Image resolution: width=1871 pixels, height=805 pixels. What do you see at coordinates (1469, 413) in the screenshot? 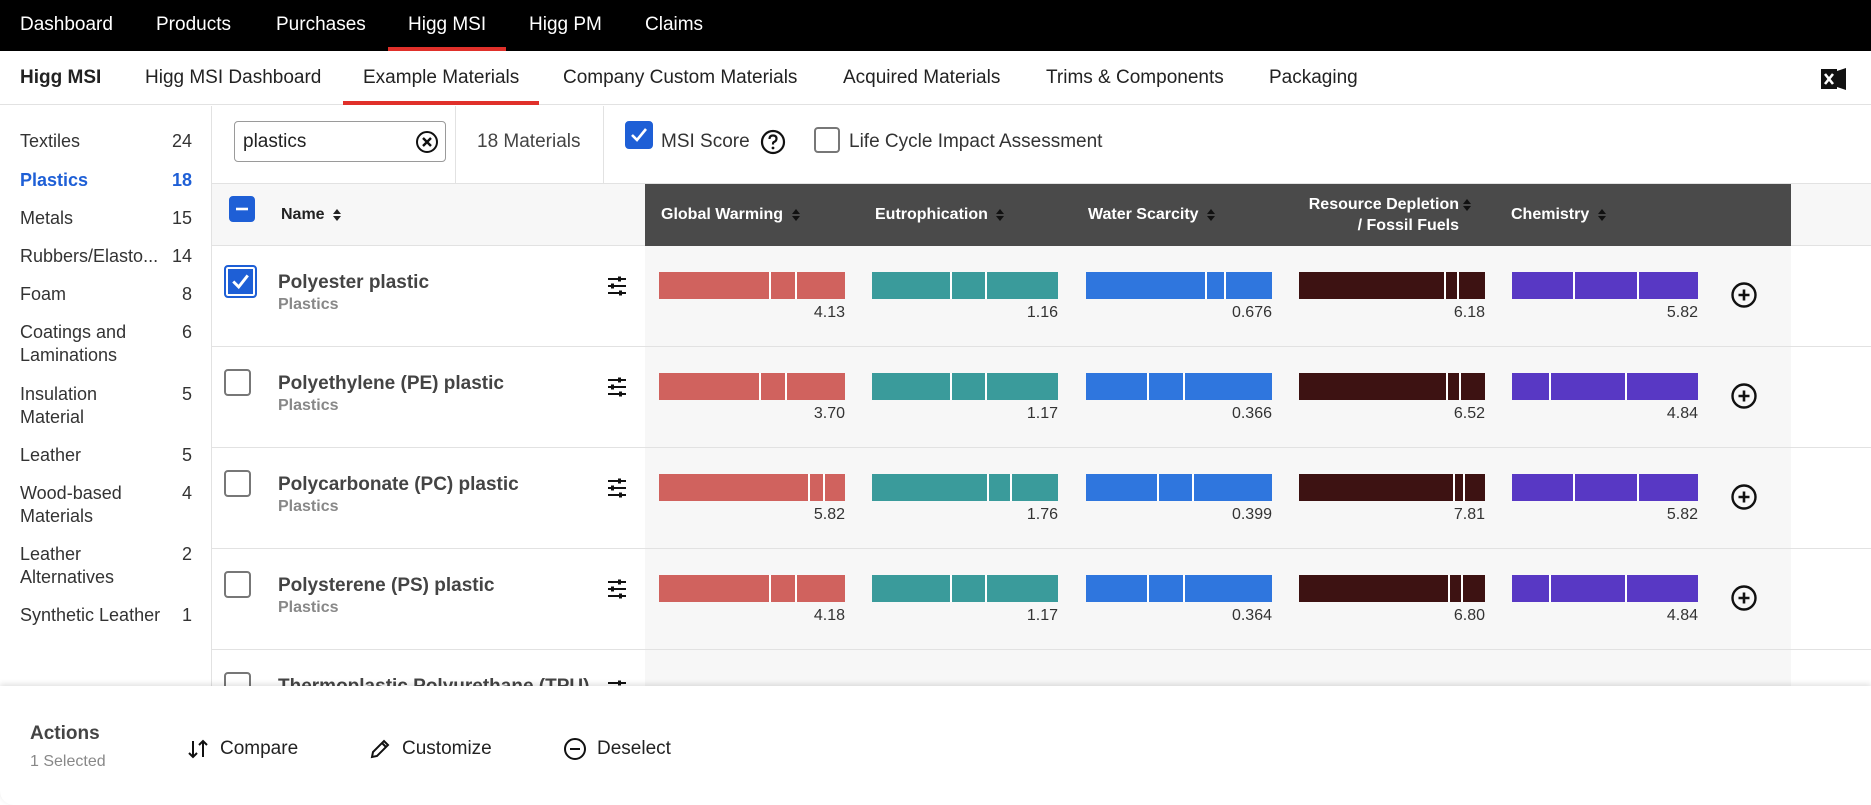
I see `rd-score-value: 6.52` at bounding box center [1469, 413].